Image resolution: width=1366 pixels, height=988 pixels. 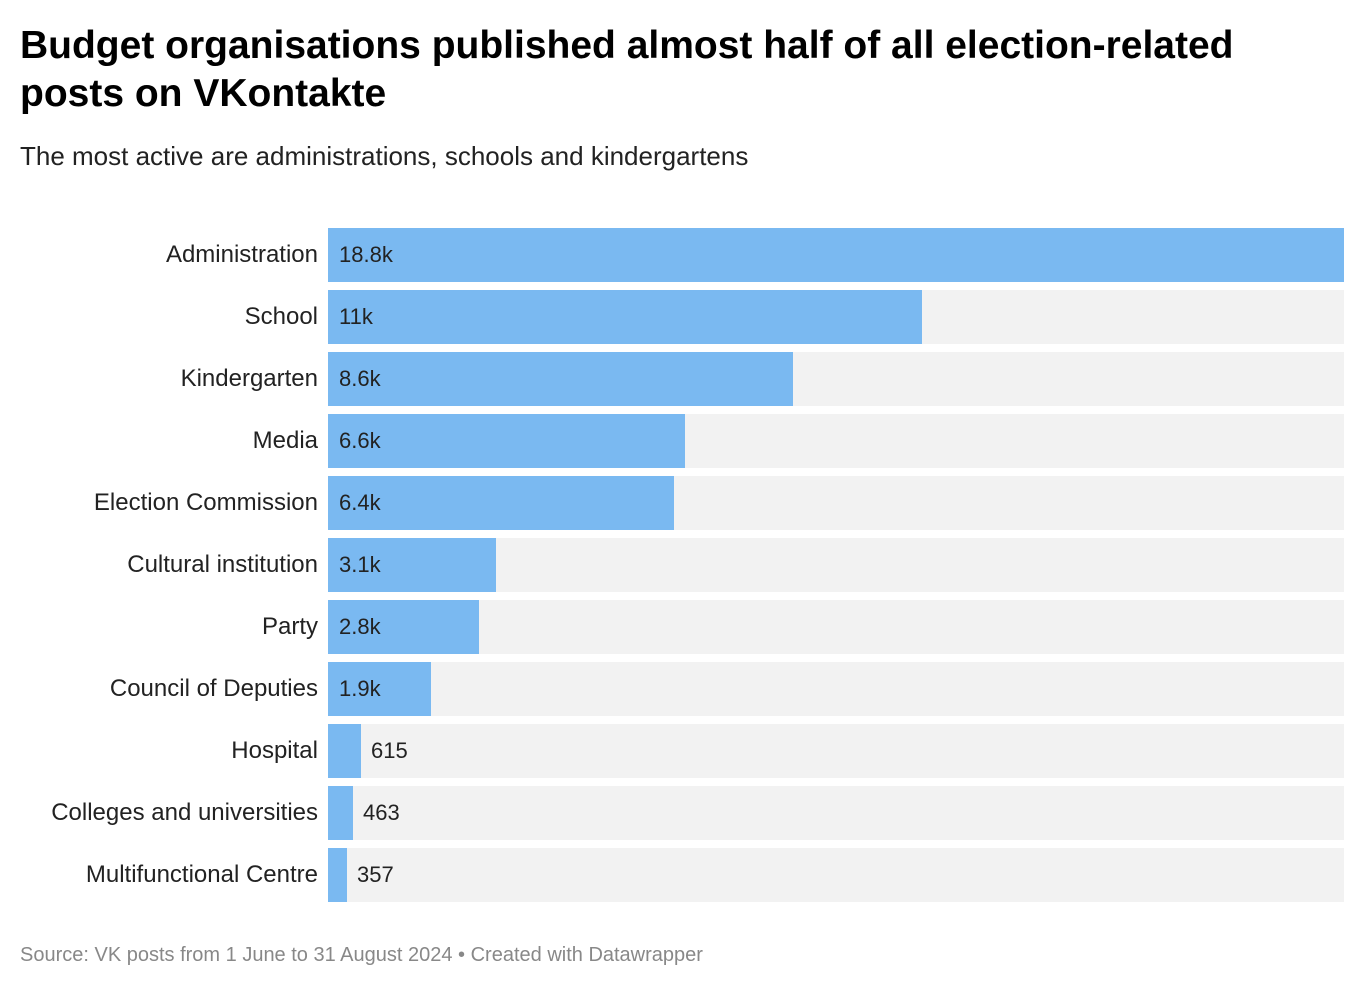 What do you see at coordinates (836, 441) in the screenshot?
I see `bar-track: 6.6k` at bounding box center [836, 441].